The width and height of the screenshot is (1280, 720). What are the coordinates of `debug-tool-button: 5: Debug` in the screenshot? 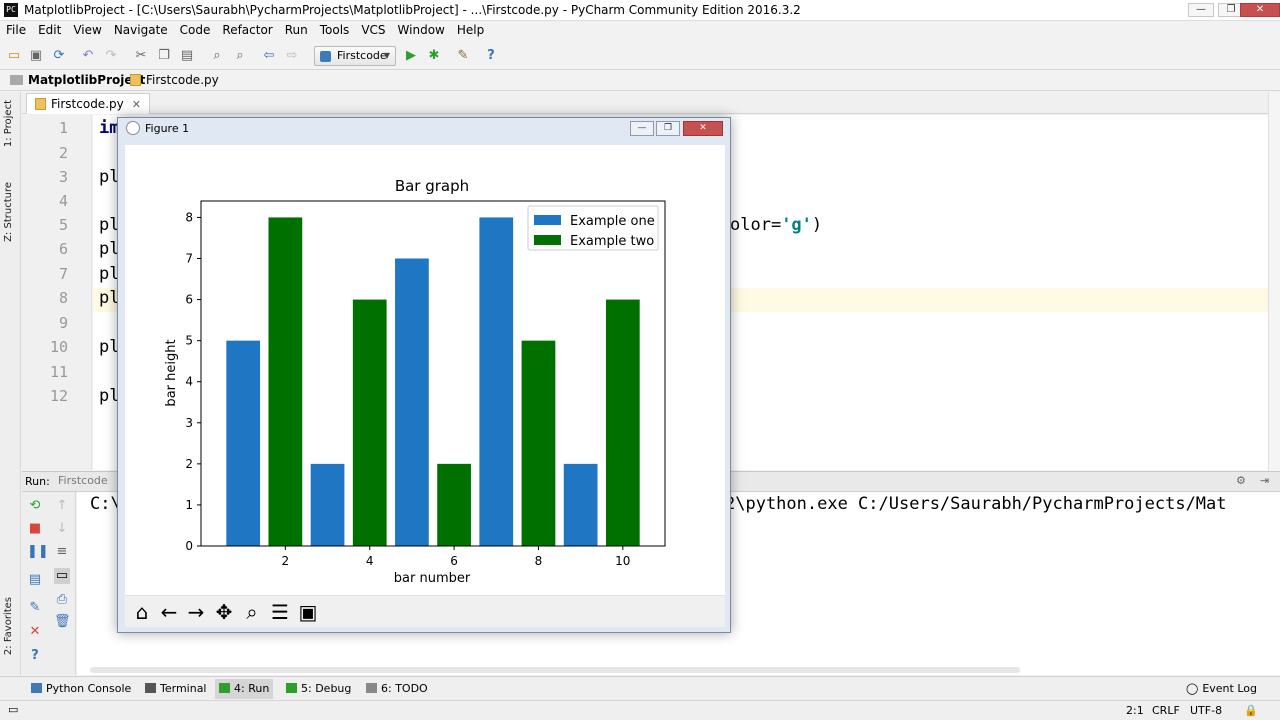 It's located at (318, 688).